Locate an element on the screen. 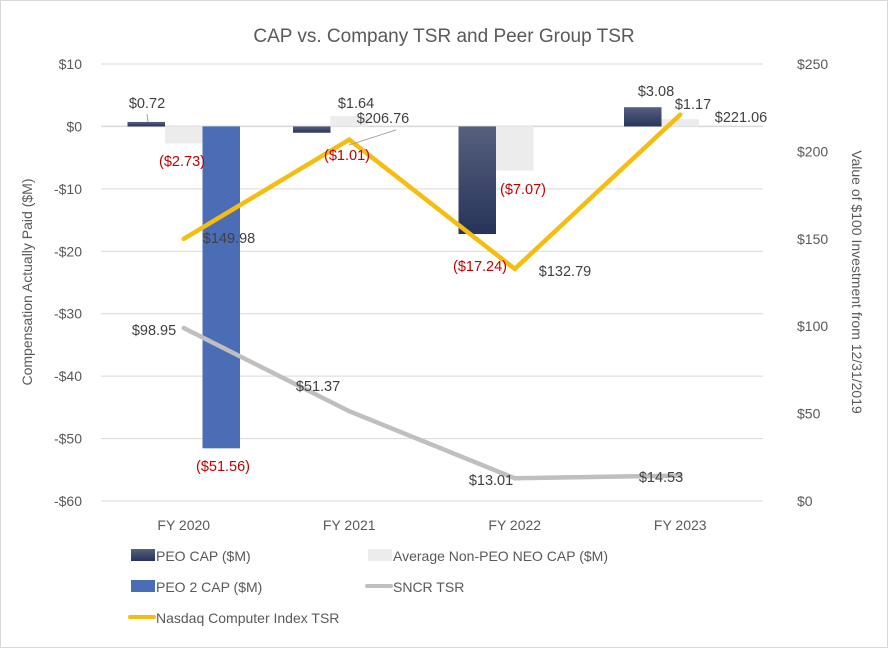 This screenshot has height=652, width=888. left-tick-label: $10 is located at coordinates (71, 64).